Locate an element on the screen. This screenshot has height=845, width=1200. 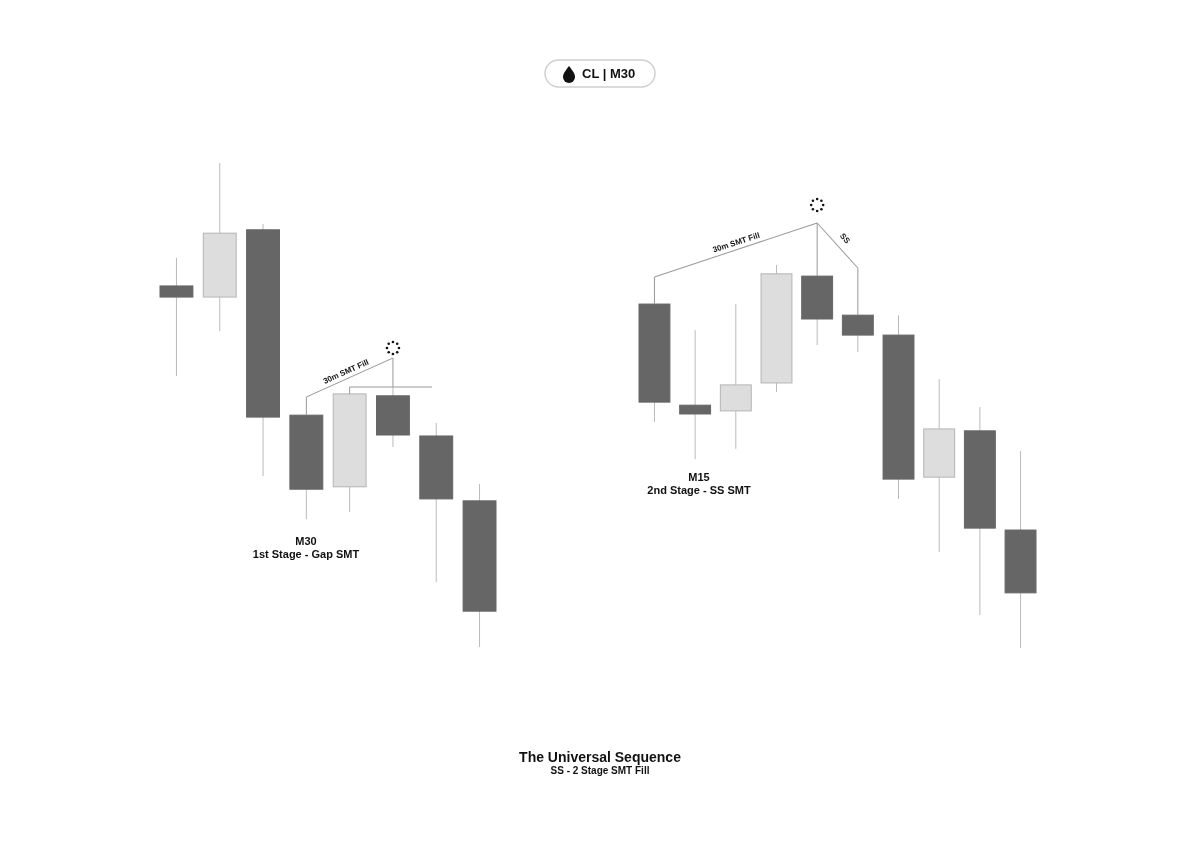
text: 30m SMT Fill is located at coordinates (736, 242).